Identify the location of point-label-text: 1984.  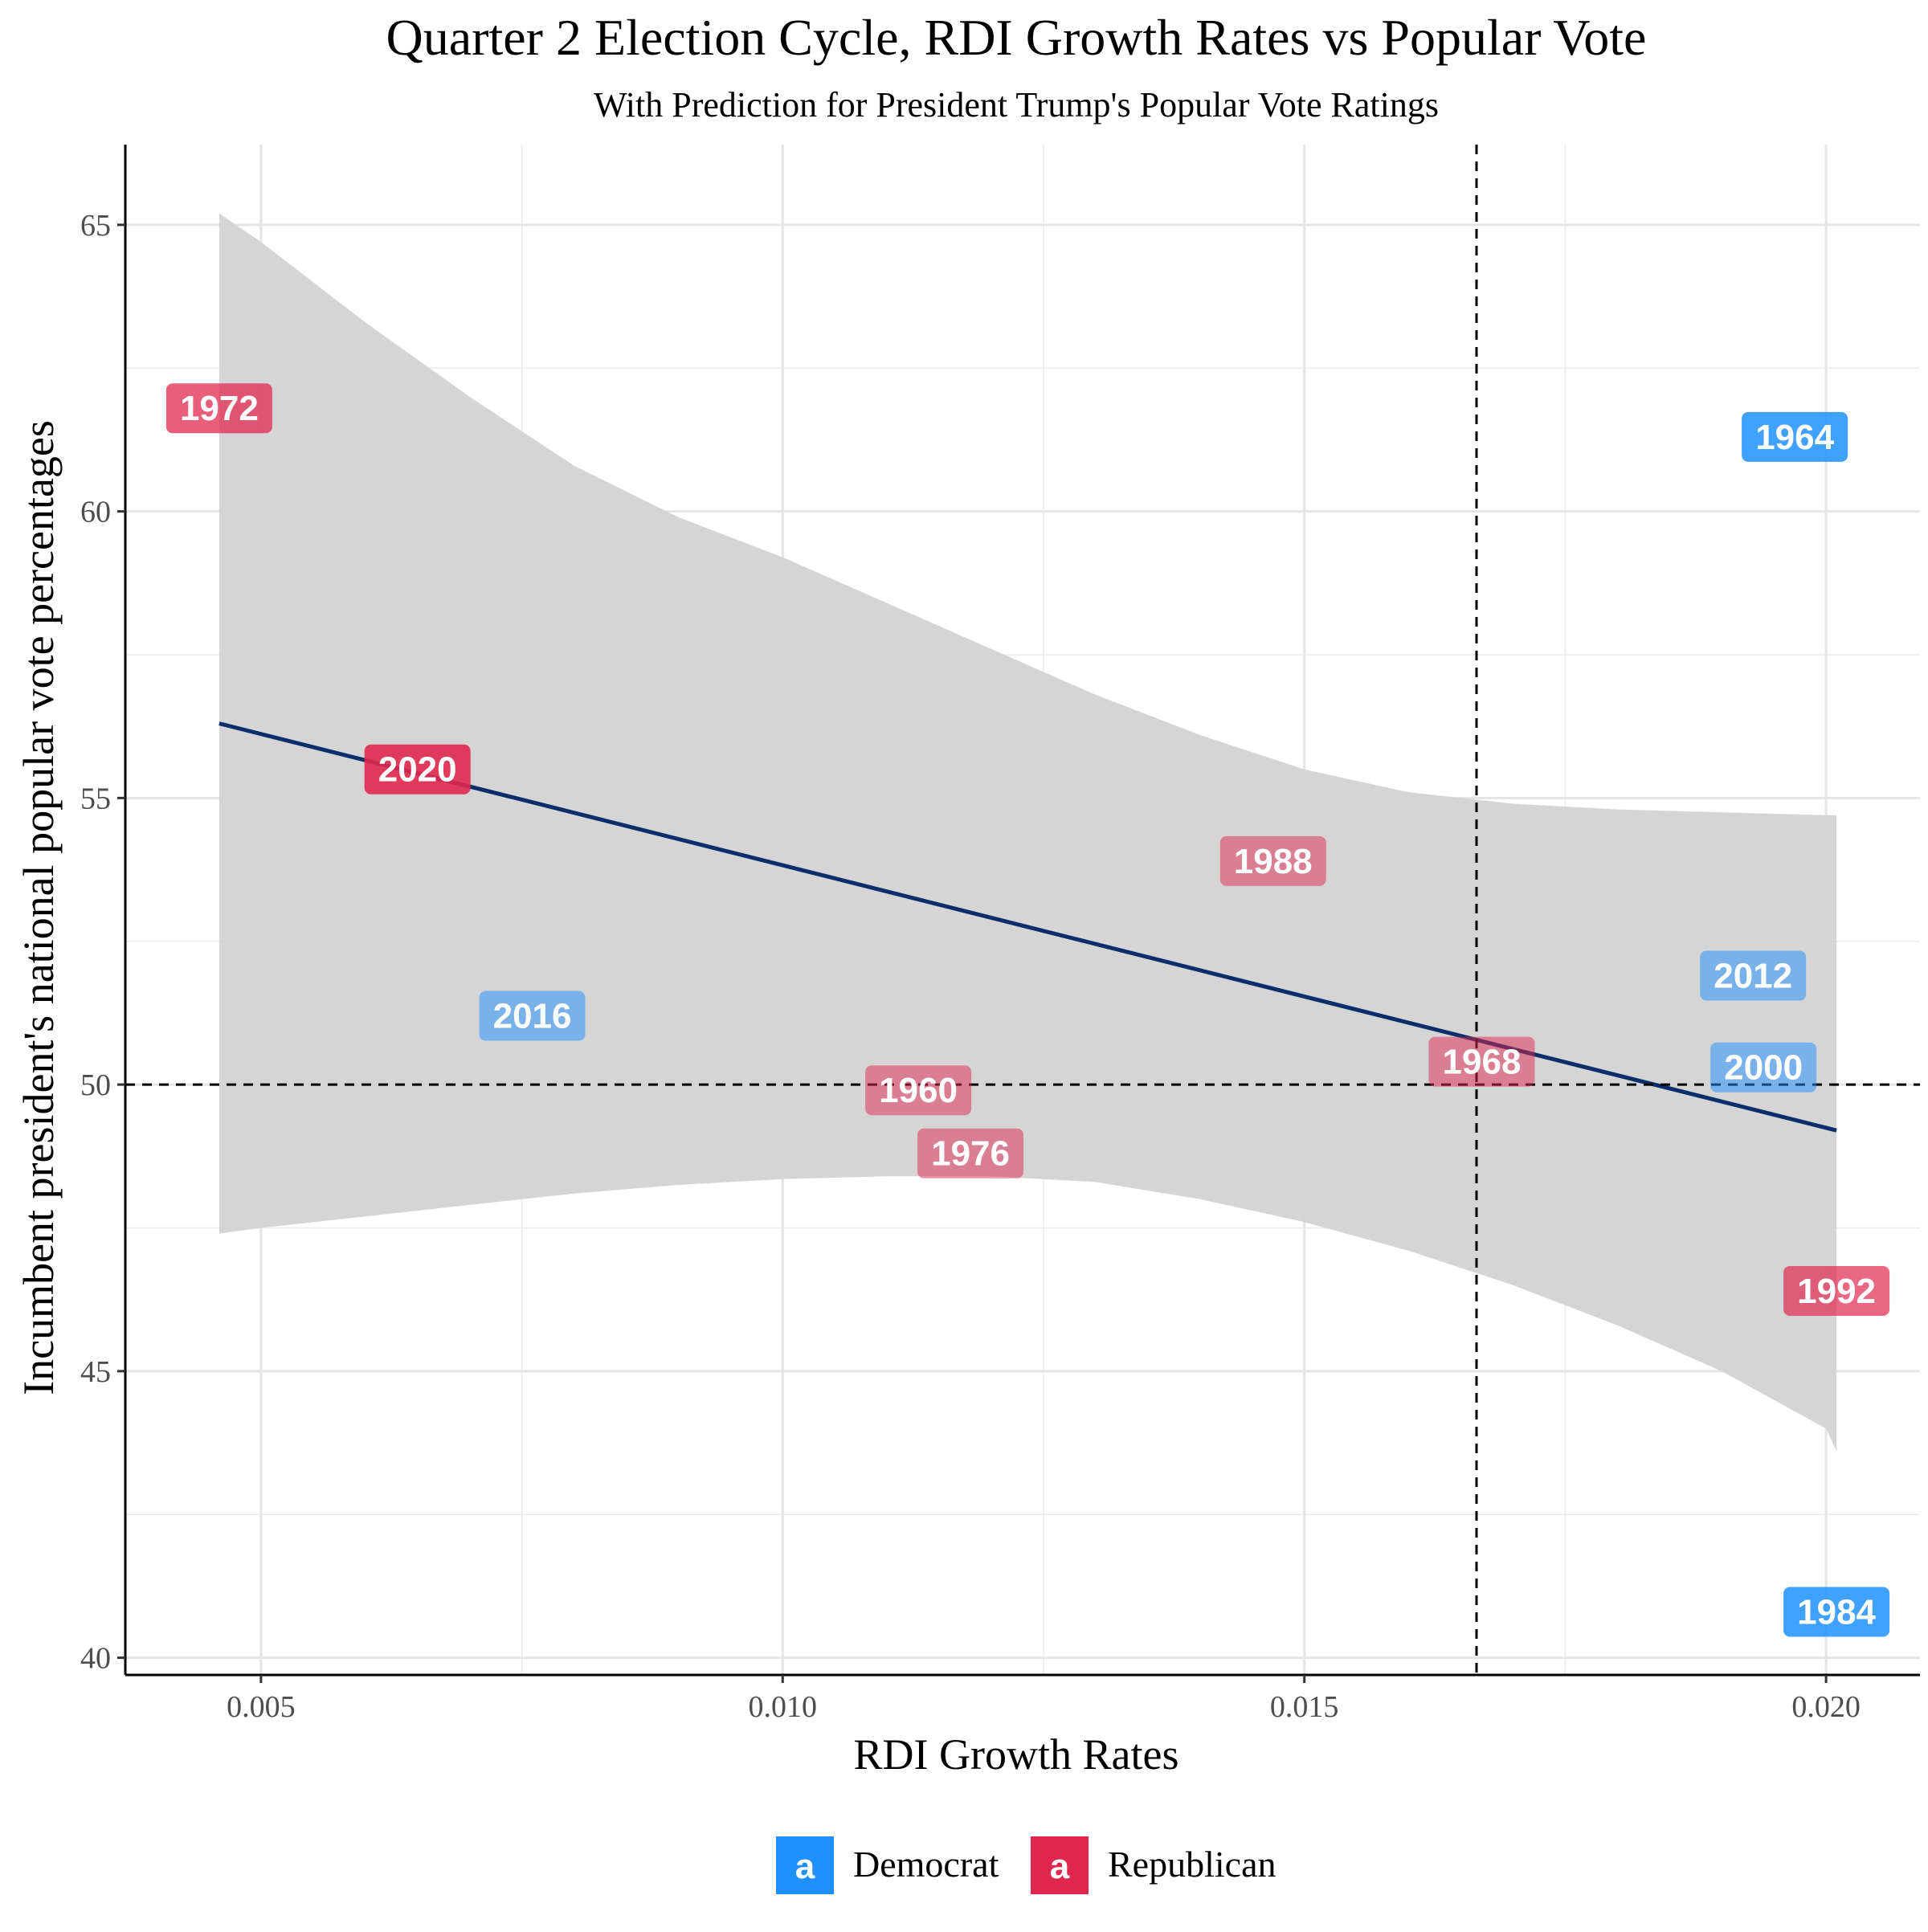
(1836, 1613).